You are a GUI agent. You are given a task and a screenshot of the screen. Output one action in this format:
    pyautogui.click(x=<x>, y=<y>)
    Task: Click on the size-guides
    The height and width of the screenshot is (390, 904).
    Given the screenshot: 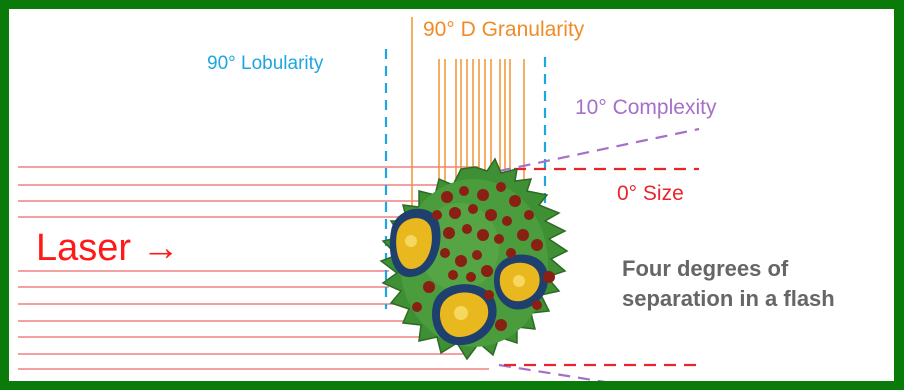 What is the action you would take?
    pyautogui.click(x=601, y=267)
    